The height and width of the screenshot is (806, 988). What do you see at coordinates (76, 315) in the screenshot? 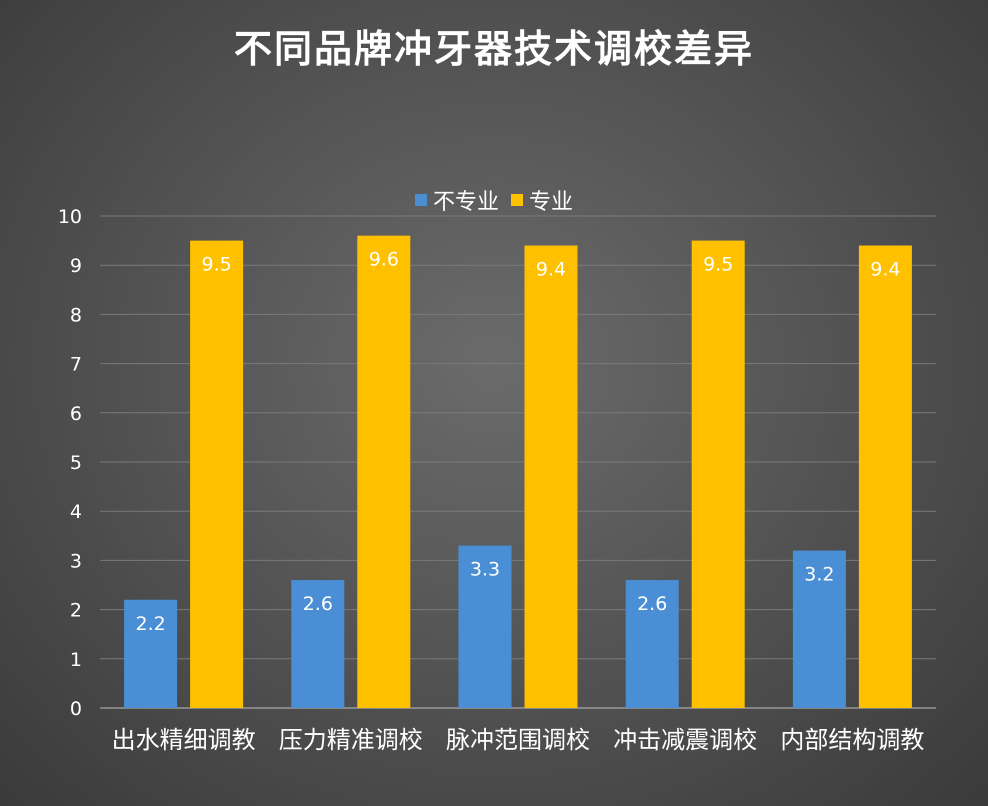
I see `y-tick-label: 8` at bounding box center [76, 315].